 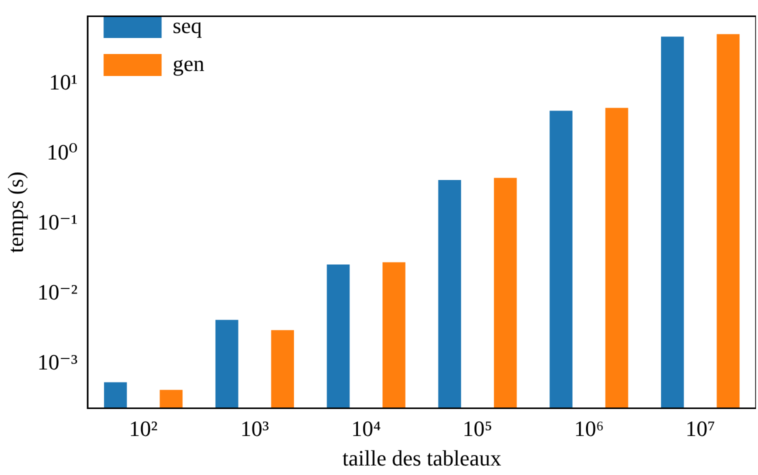 What do you see at coordinates (62, 151) in the screenshot?
I see `y-tick-label: 10⁰` at bounding box center [62, 151].